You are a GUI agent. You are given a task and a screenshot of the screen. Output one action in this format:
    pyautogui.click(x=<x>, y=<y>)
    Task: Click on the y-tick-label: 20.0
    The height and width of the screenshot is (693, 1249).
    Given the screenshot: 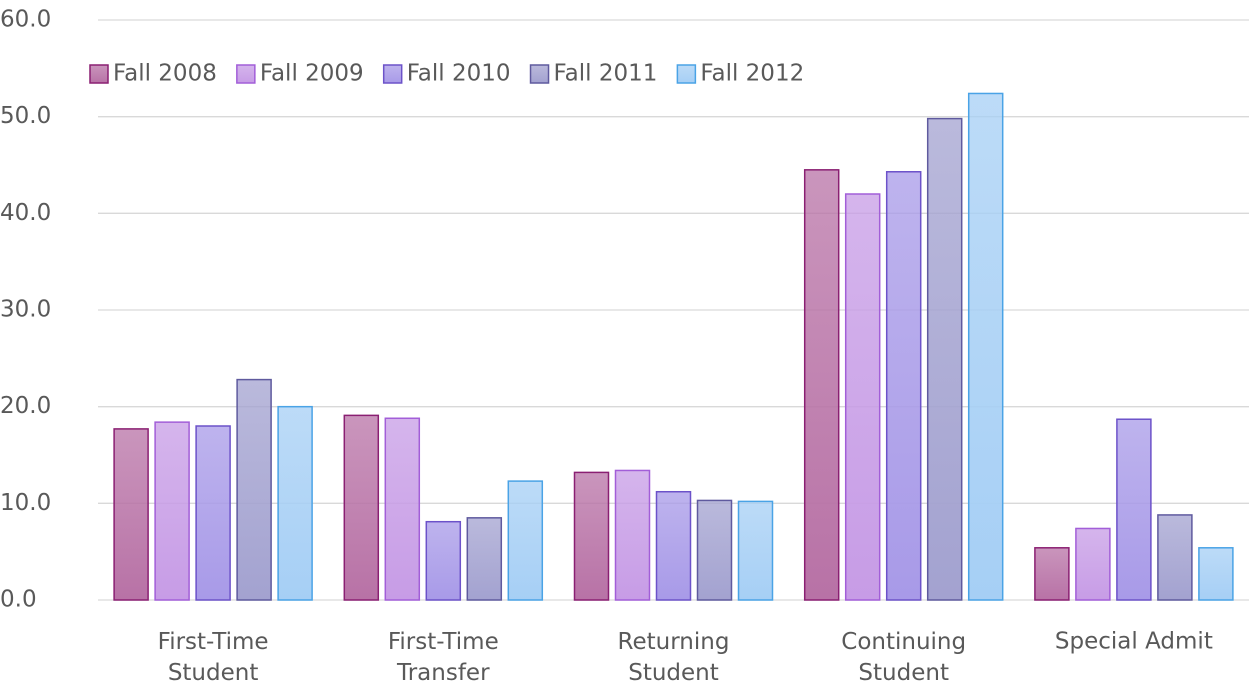 What is the action you would take?
    pyautogui.click(x=25, y=406)
    